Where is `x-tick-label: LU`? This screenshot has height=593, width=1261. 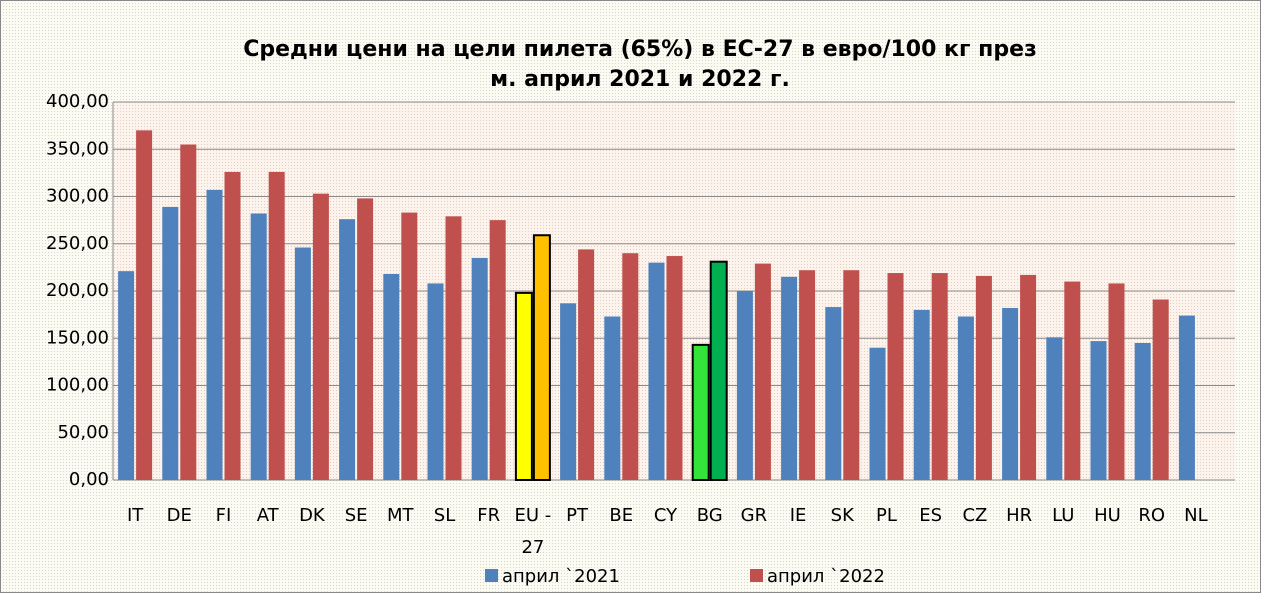
x-tick-label: LU is located at coordinates (1063, 515).